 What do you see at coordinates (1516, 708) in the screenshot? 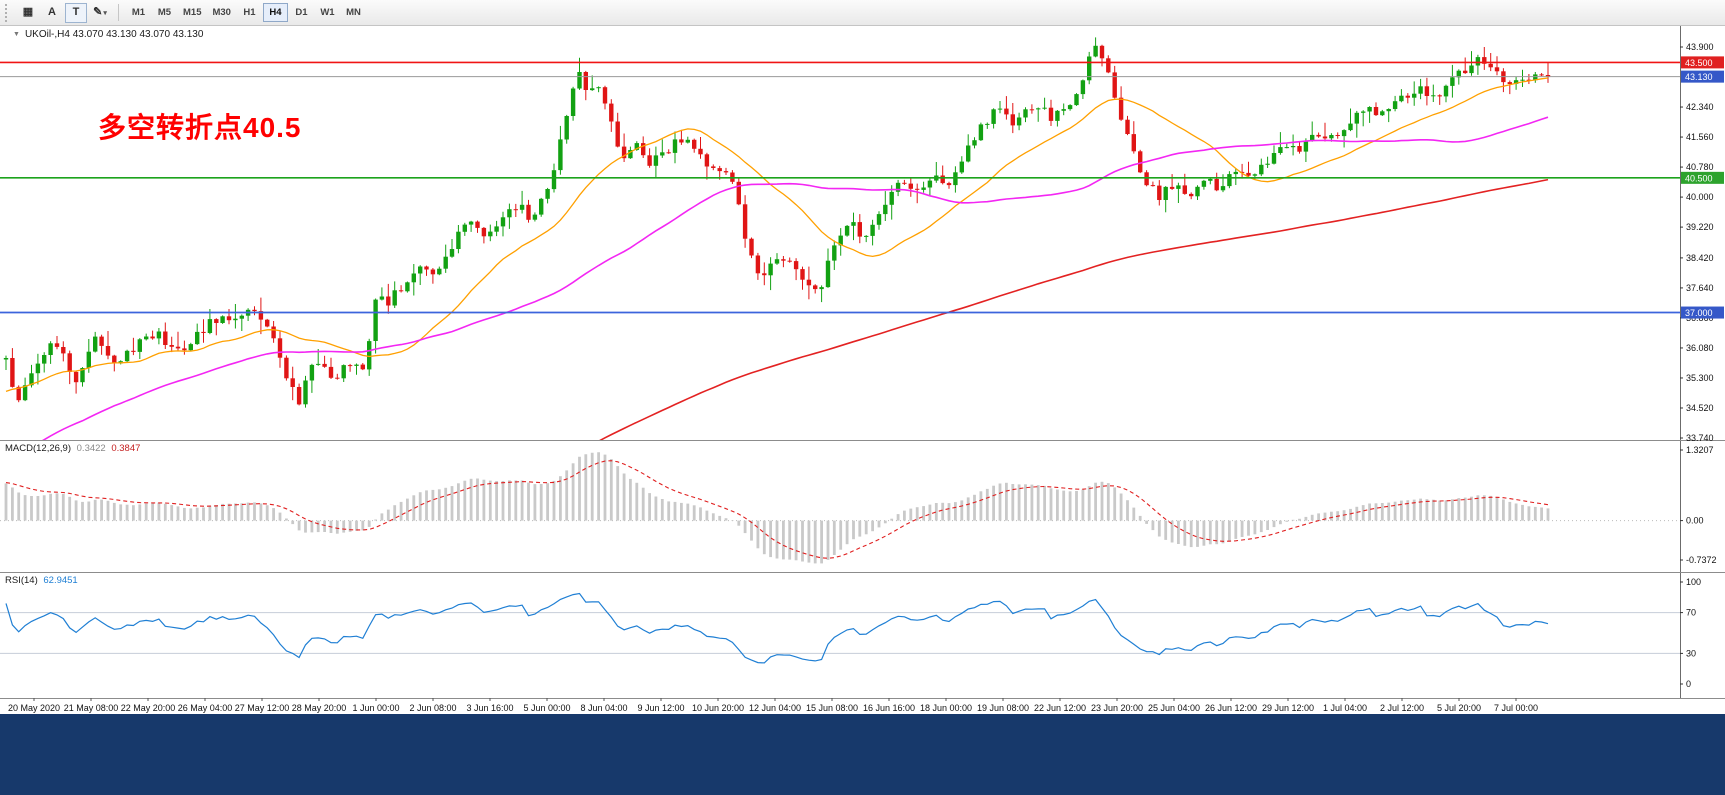
I see `svg-text: 7 Jul 00:00` at bounding box center [1516, 708].